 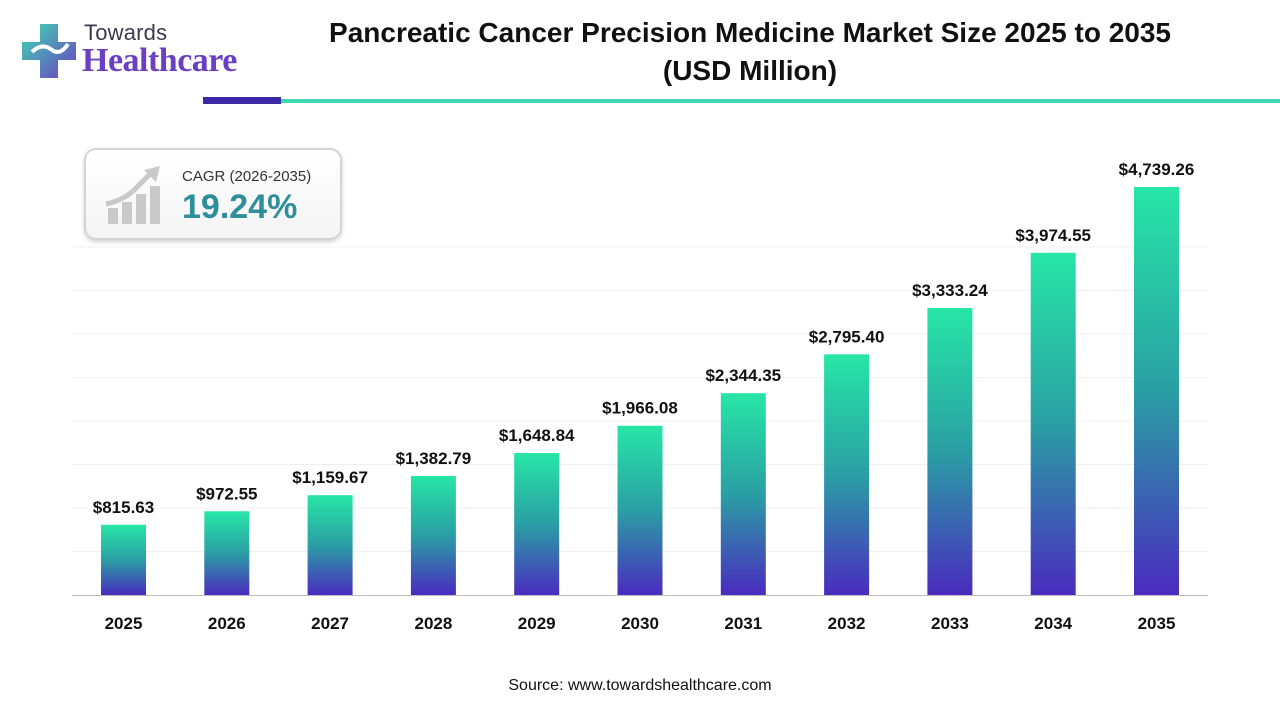 What do you see at coordinates (750, 70) in the screenshot?
I see `title-line2: (USD Million)` at bounding box center [750, 70].